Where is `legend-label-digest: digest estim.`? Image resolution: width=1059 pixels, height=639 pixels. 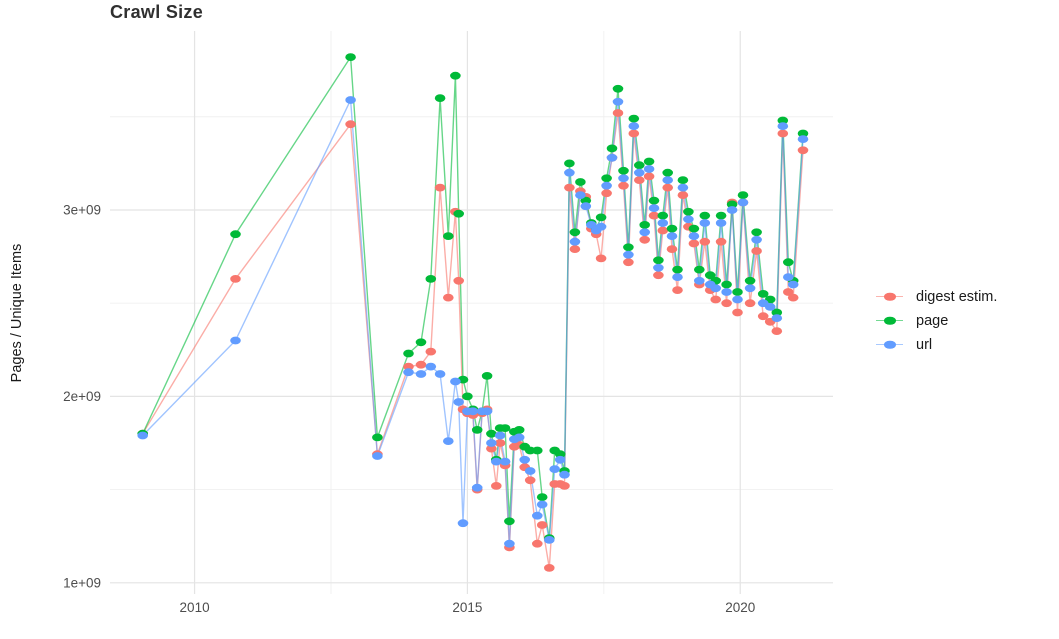
legend-label-digest: digest estim. is located at coordinates (957, 296).